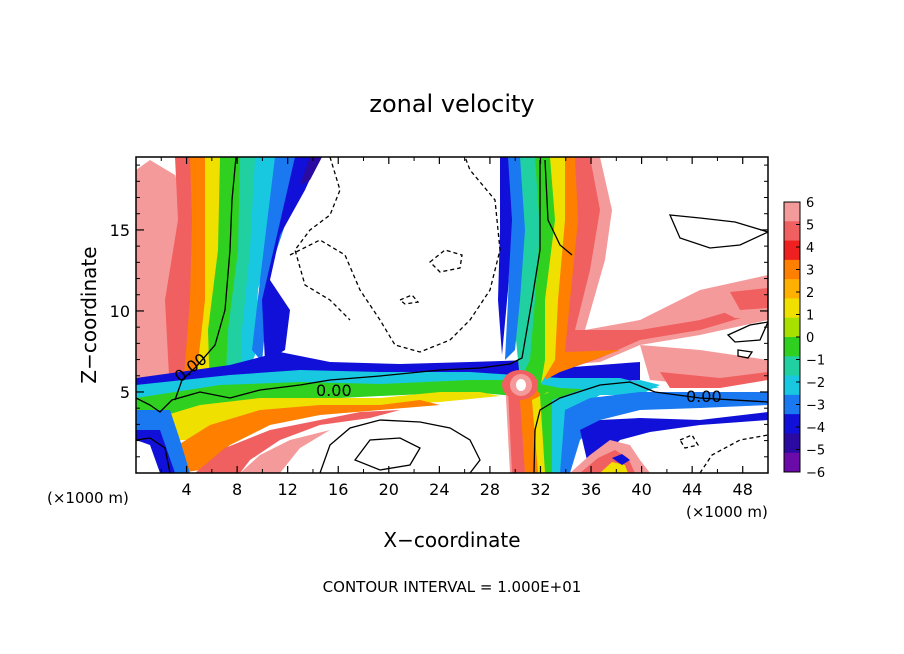 The image size is (904, 654). What do you see at coordinates (810, 226) in the screenshot?
I see `colorbar-label: 5` at bounding box center [810, 226].